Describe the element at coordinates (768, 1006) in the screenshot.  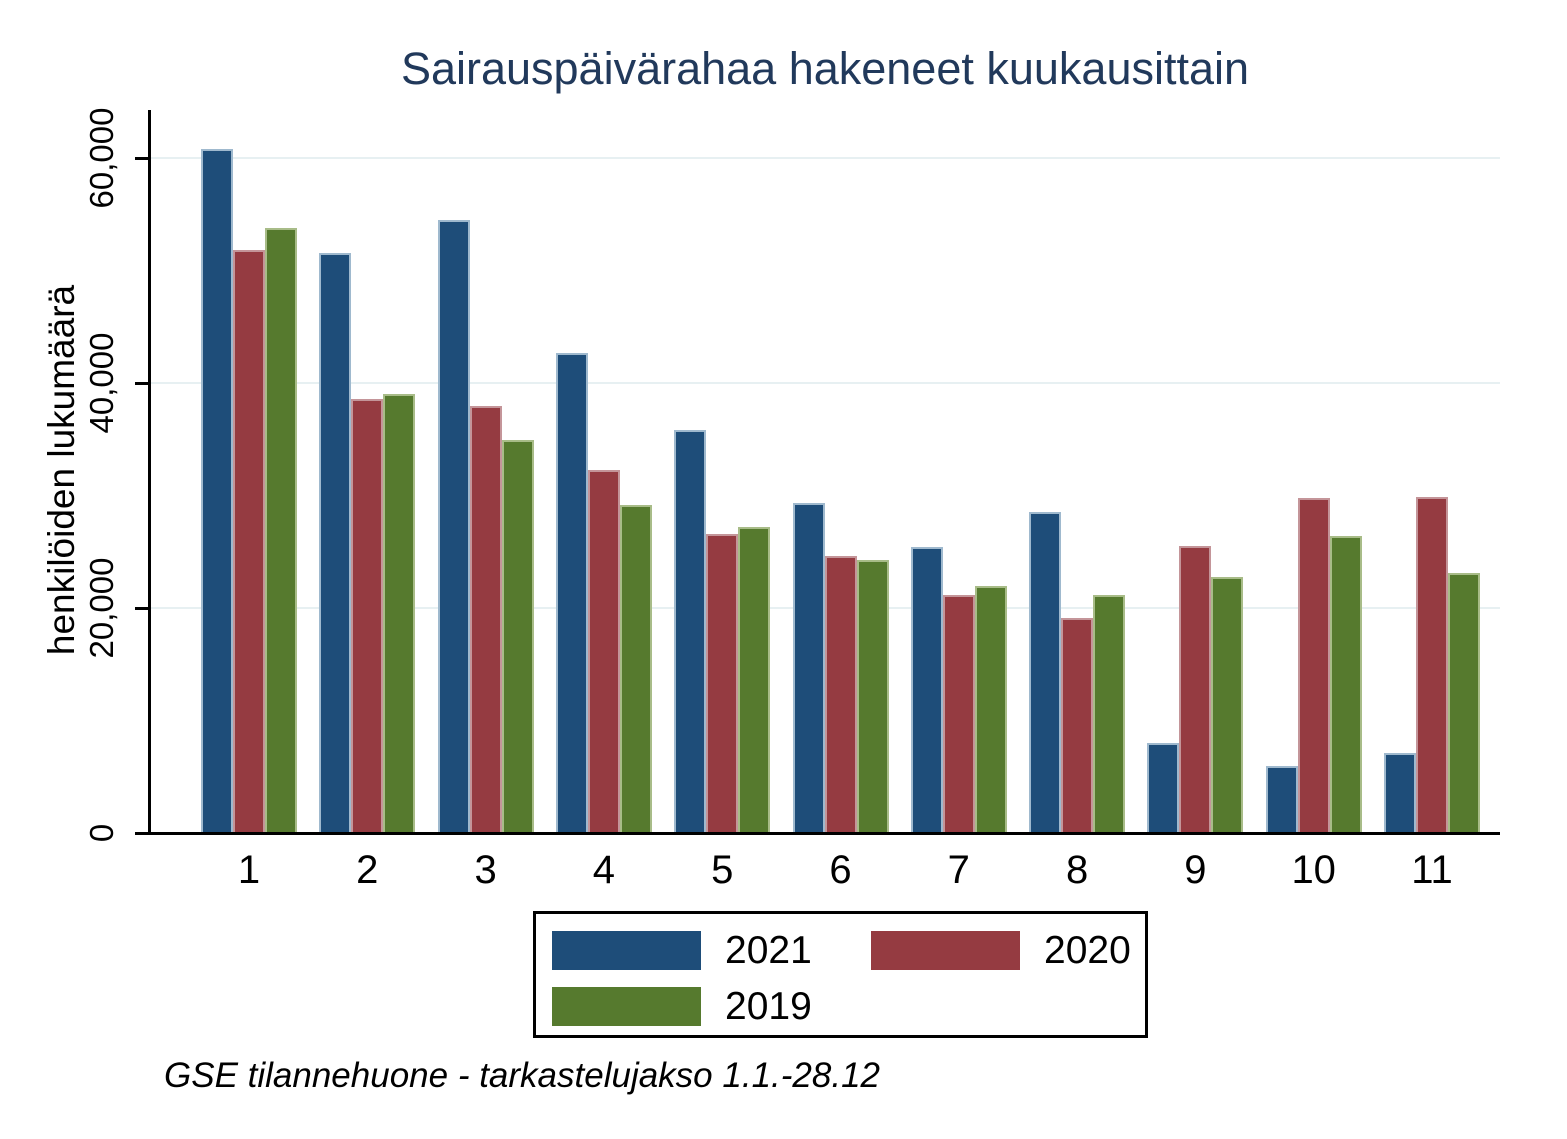
I see `legend-label-2019: 2019` at that location.